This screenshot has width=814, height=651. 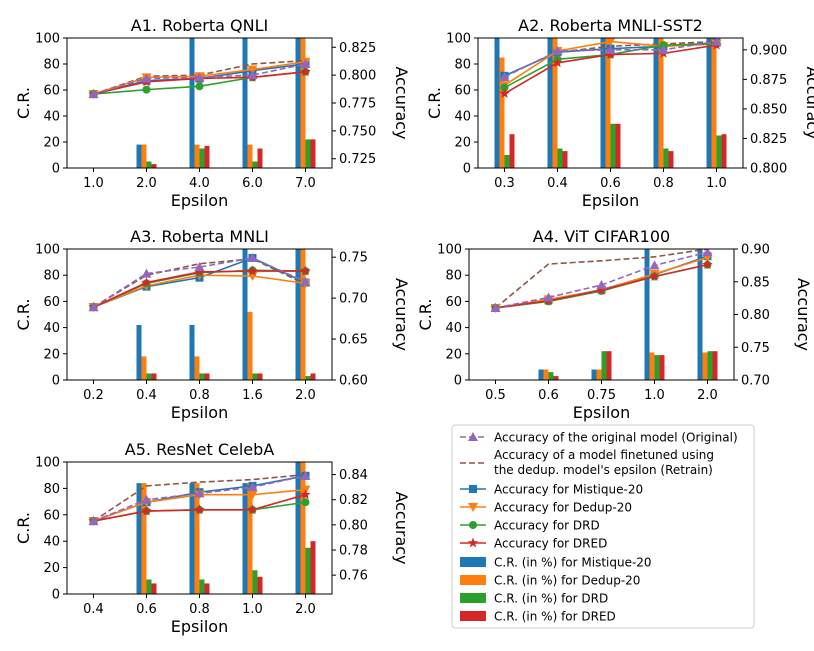 I want to click on marker-dedup, so click(x=252, y=70).